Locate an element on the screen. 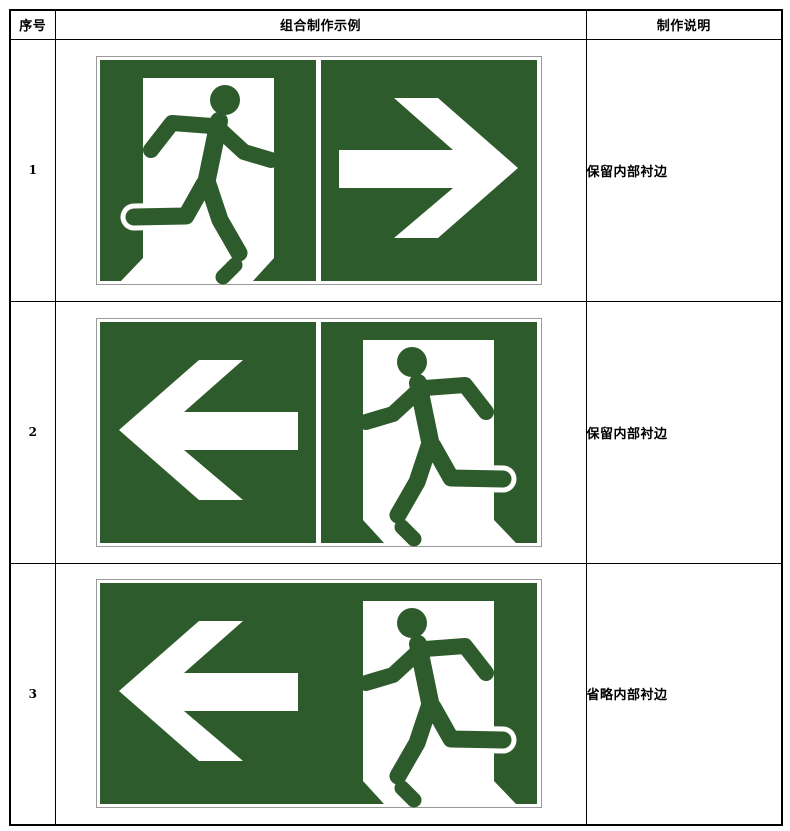  table-header: 序号 组合制作示例 制作说明 is located at coordinates (396, 24).